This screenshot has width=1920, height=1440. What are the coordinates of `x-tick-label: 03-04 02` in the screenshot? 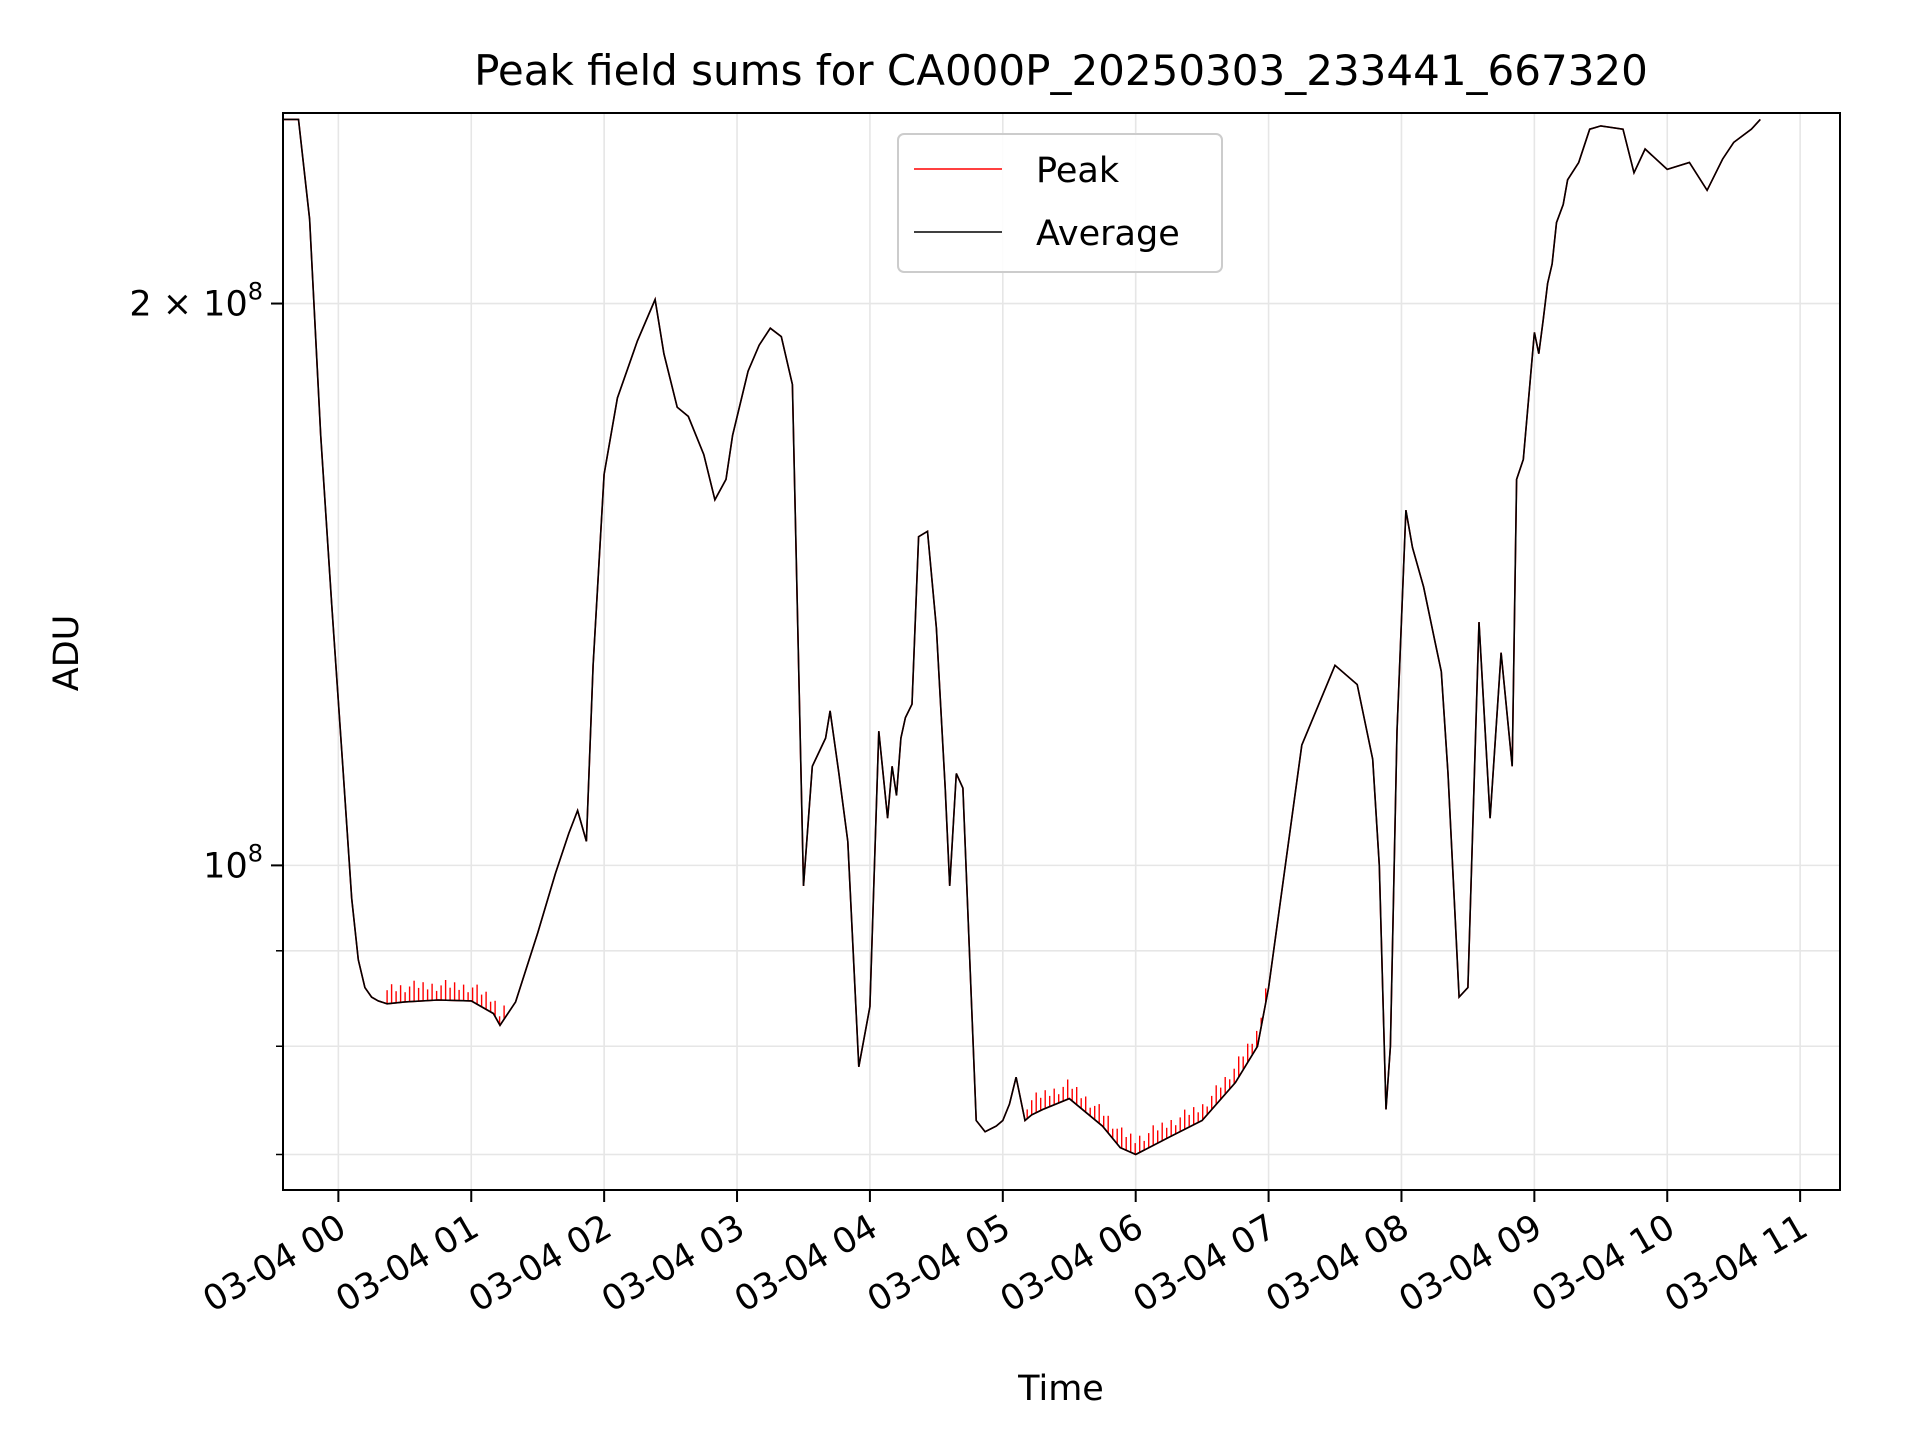 It's located at (540, 1263).